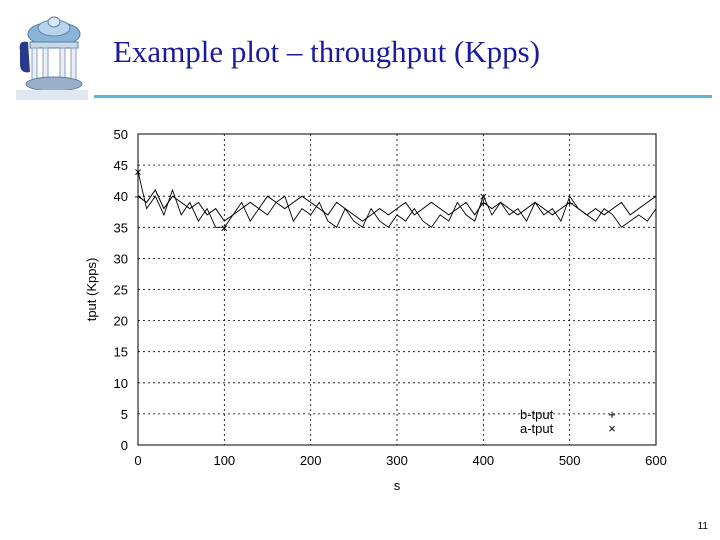 The height and width of the screenshot is (540, 720). Describe the element at coordinates (121, 227) in the screenshot. I see `y-tick-label: 35` at that location.